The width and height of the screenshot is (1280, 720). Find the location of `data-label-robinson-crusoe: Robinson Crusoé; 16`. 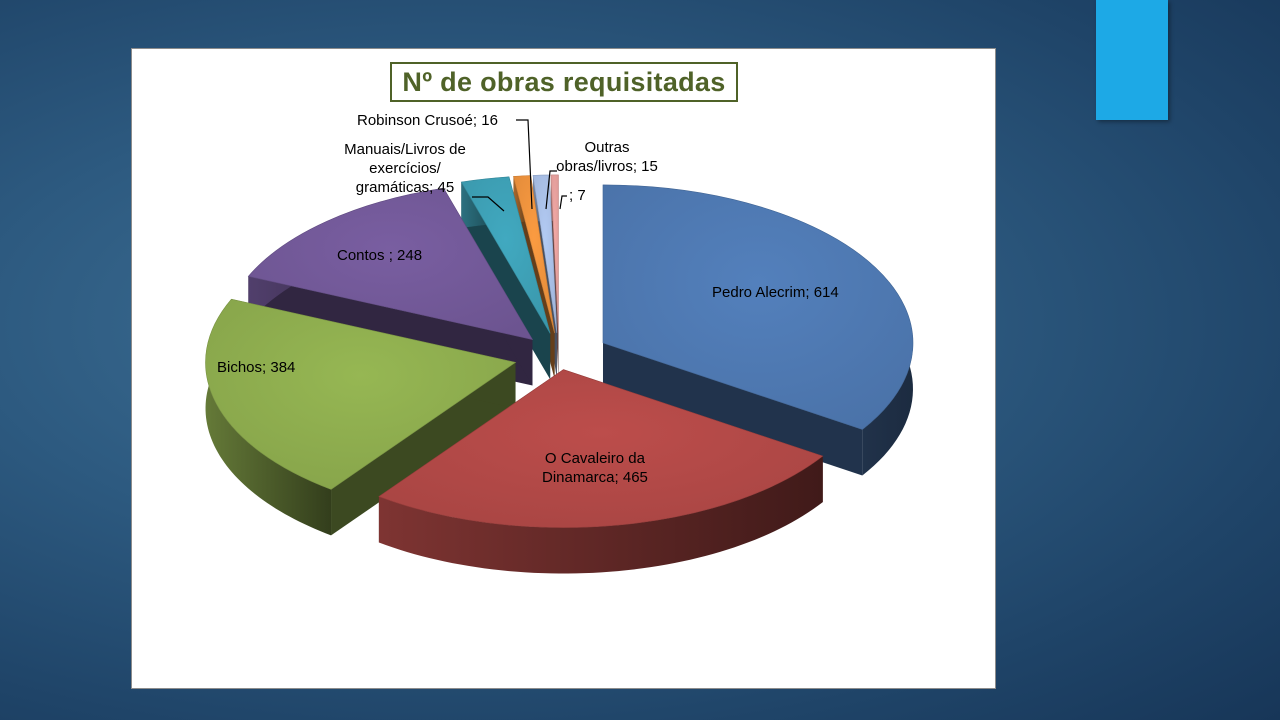

data-label-robinson-crusoe: Robinson Crusoé; 16 is located at coordinates (427, 120).